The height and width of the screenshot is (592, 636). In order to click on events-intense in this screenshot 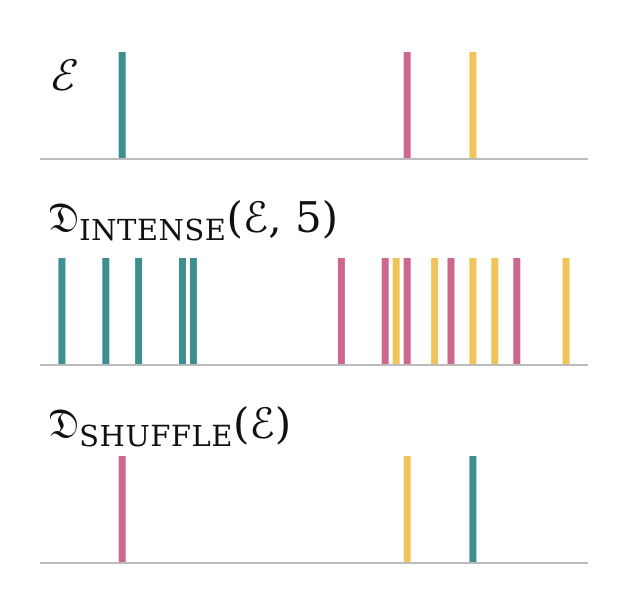, I will do `click(314, 311)`.